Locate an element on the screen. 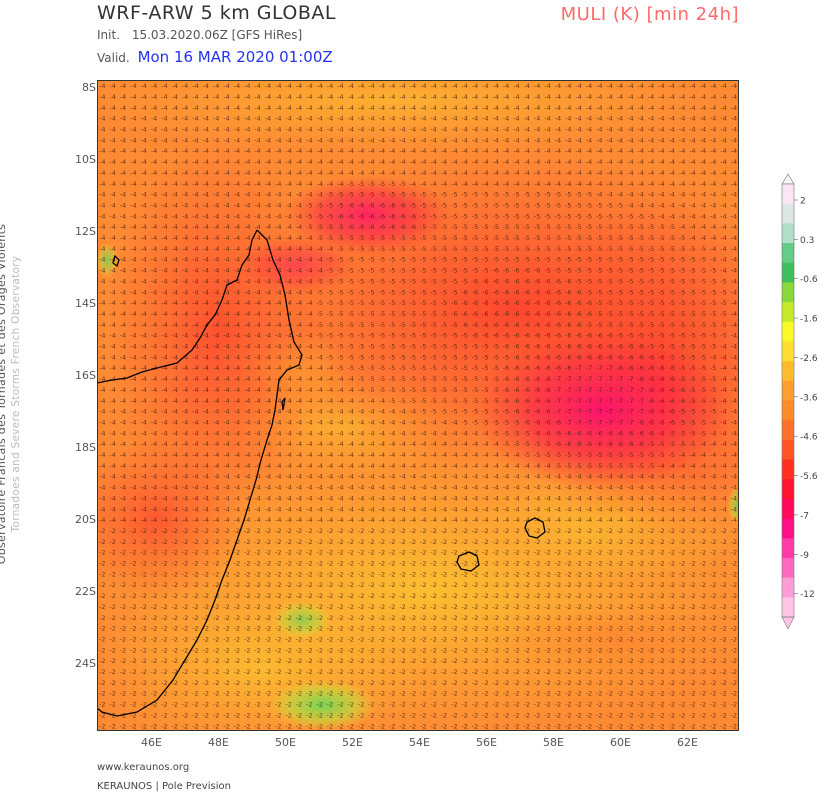 The height and width of the screenshot is (800, 834). footer-url: www.keraunos.org is located at coordinates (143, 767).